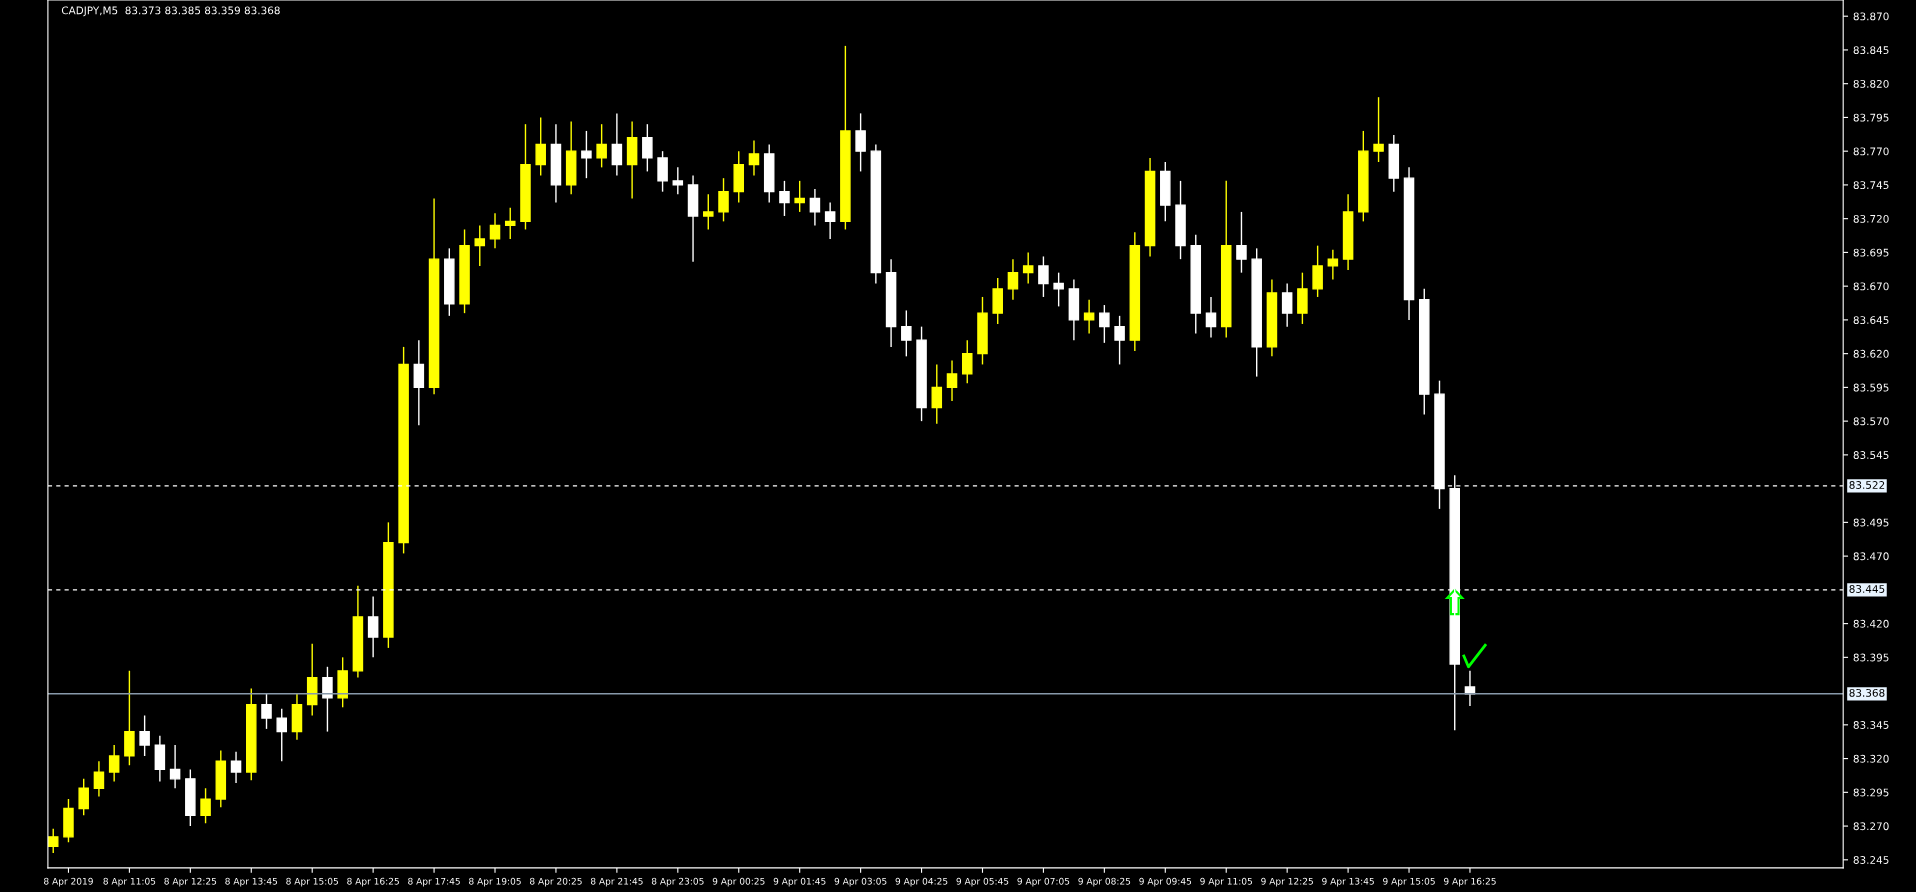 The height and width of the screenshot is (892, 1916). I want to click on x-tick-label: 9 Apr 13:45, so click(1348, 882).